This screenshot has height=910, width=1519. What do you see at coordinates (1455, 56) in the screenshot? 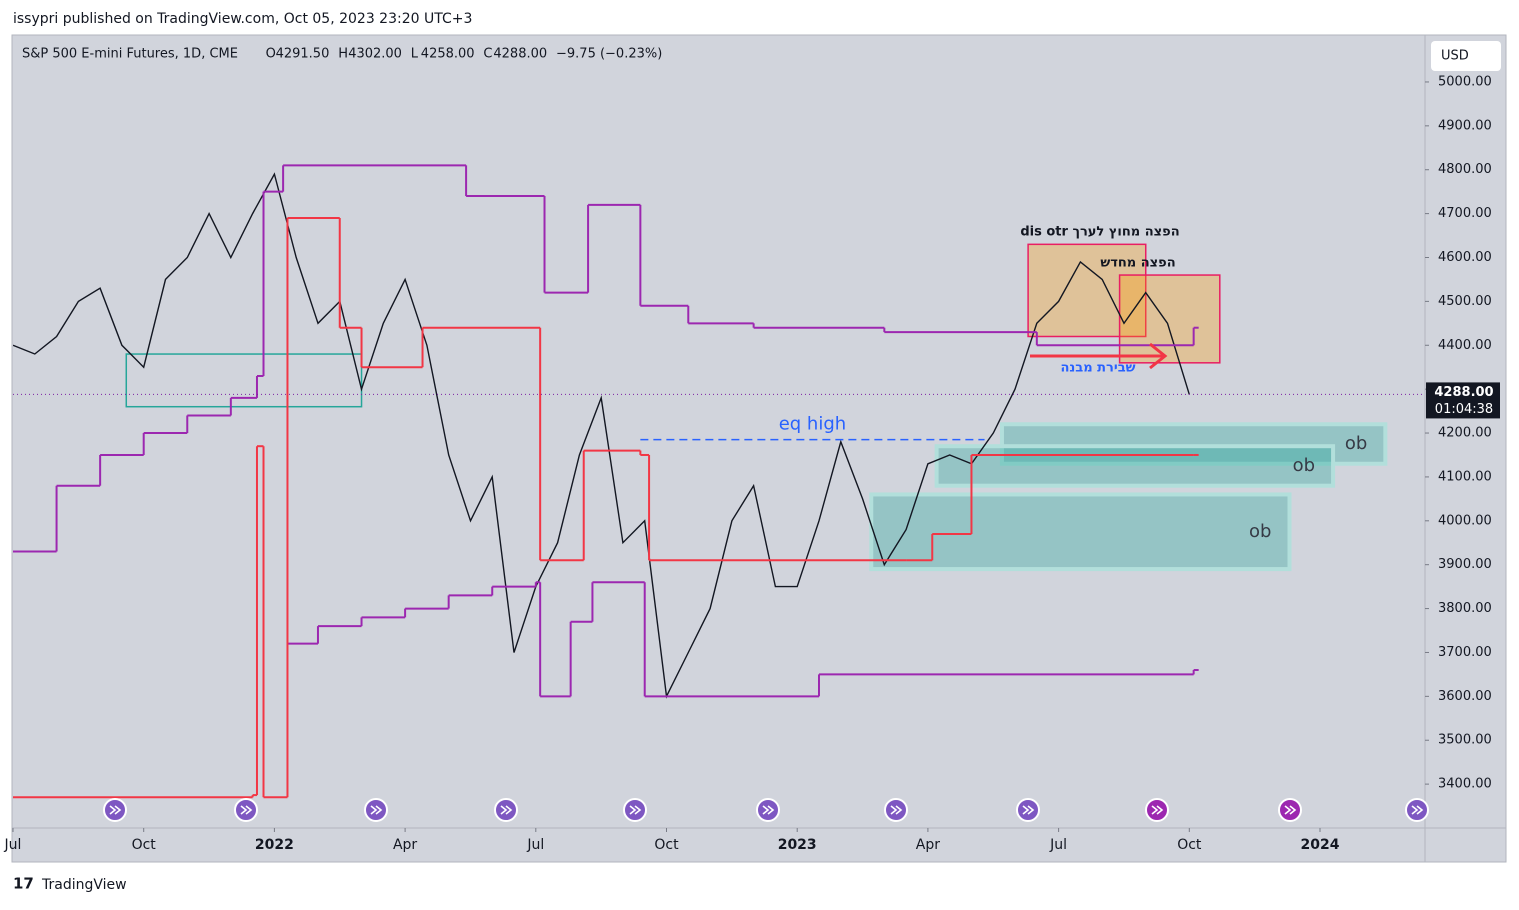
I see `currency: USD` at bounding box center [1455, 56].